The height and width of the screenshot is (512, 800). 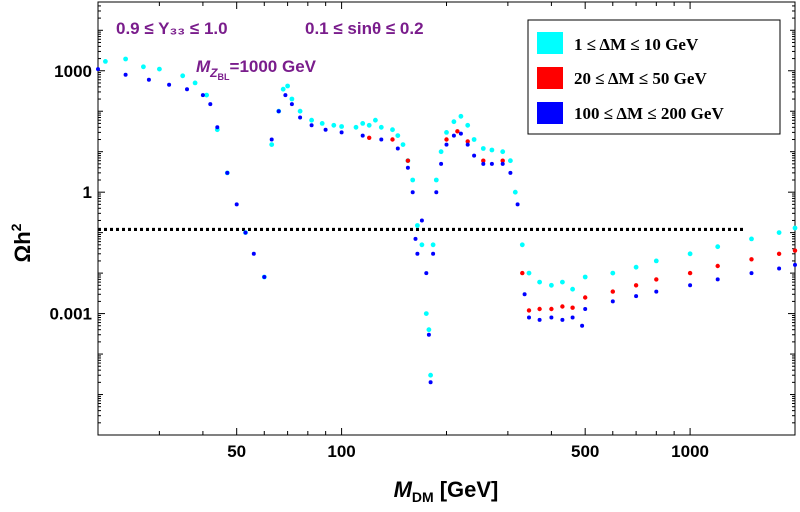 I want to click on legend-swatch-blue, so click(x=550, y=113).